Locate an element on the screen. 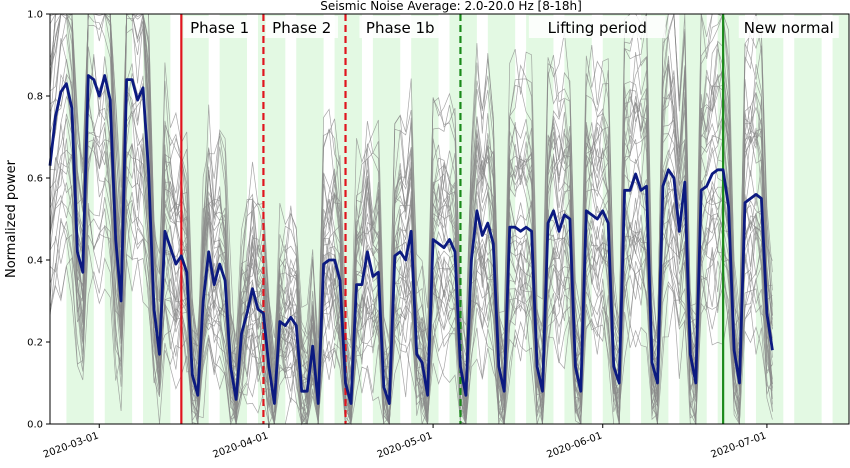 Image resolution: width=850 pixels, height=468 pixels. y-tick-label: 0.8 is located at coordinates (35, 97).